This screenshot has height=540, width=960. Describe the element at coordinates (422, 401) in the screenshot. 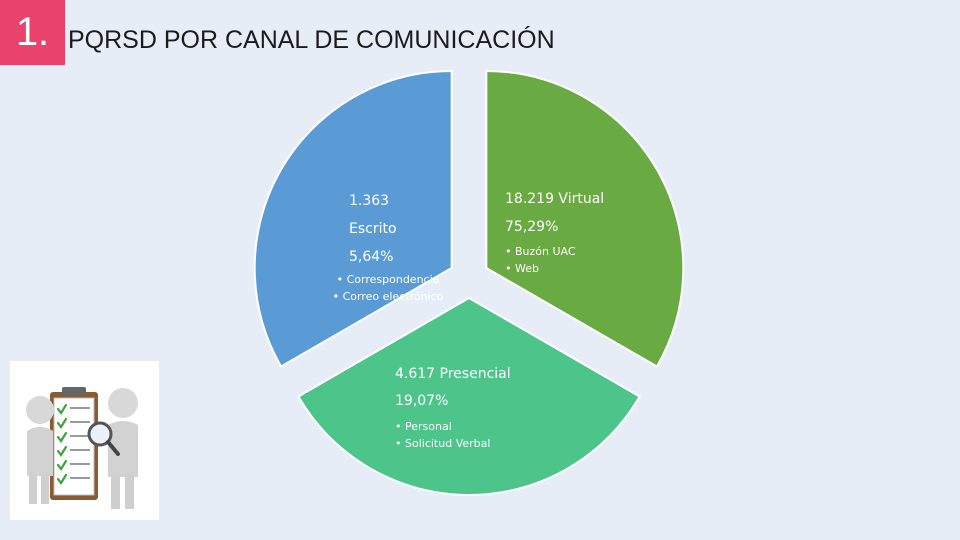

I see `slice-presencial-percent: 19,07%` at that location.